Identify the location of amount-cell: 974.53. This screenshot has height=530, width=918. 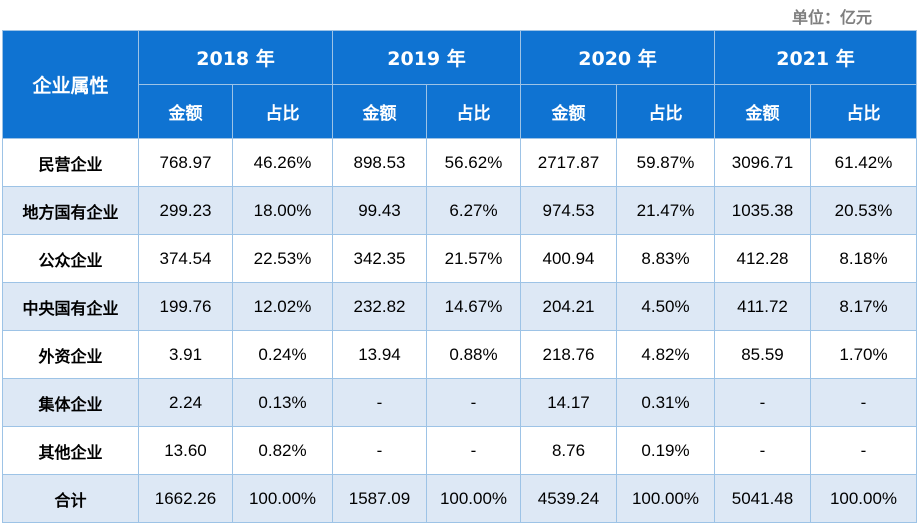
(568, 210).